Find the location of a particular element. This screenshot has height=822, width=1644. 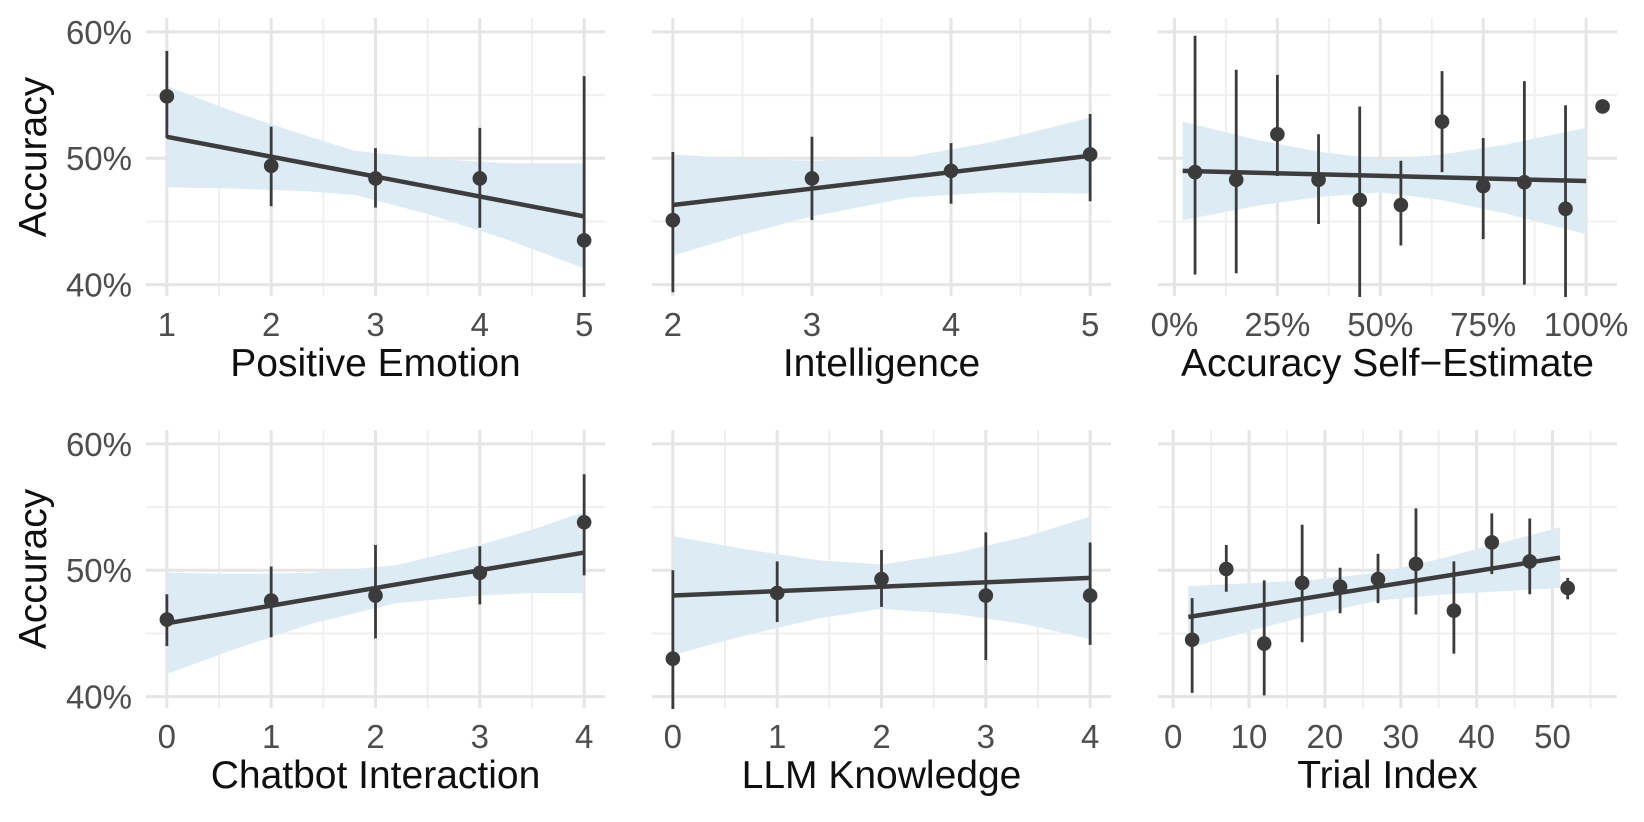

confidence-ribbon is located at coordinates (881, 186).